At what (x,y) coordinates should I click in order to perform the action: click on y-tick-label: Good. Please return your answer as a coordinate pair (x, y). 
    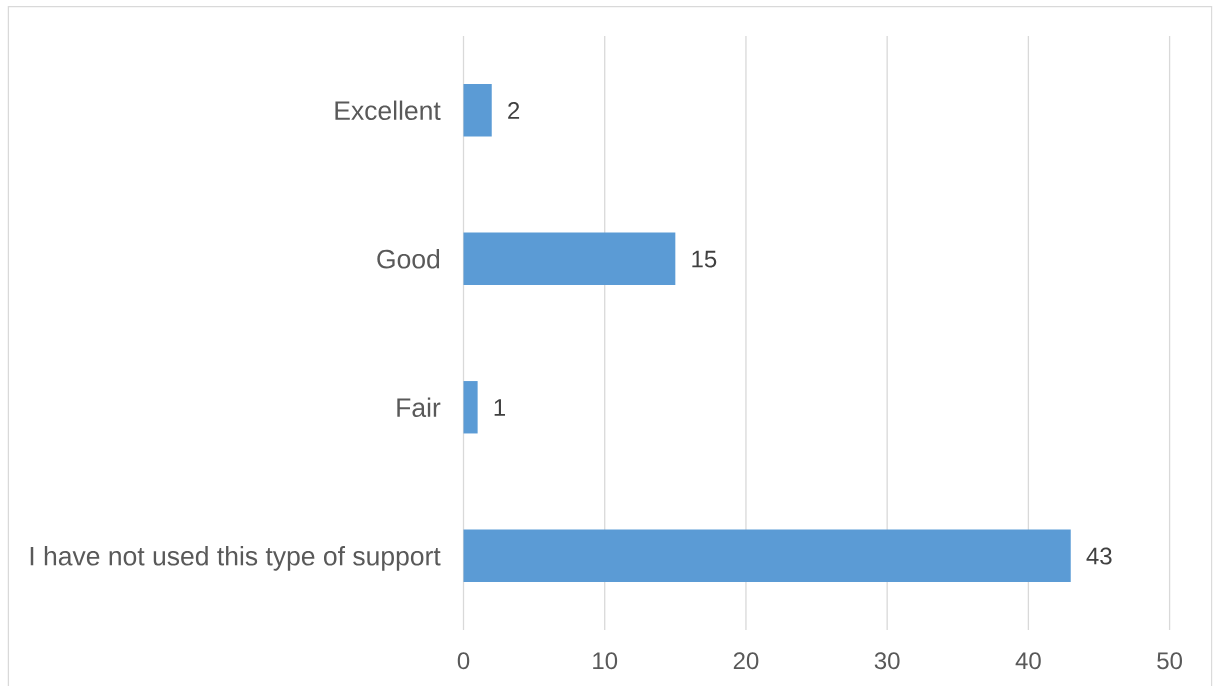
    Looking at the image, I should click on (408, 259).